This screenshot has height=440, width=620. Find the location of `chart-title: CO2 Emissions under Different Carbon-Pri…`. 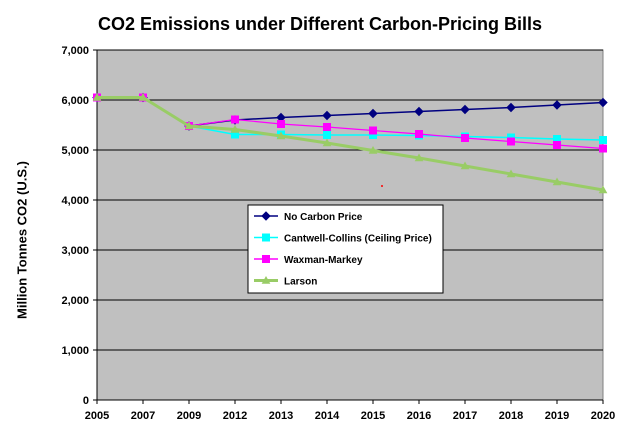

chart-title: CO2 Emissions under Different Carbon-Pri… is located at coordinates (320, 24).